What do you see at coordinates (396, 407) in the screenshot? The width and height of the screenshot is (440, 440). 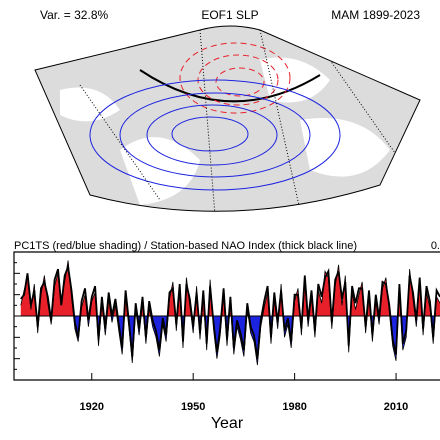 I see `x-tick-label: 2010` at bounding box center [396, 407].